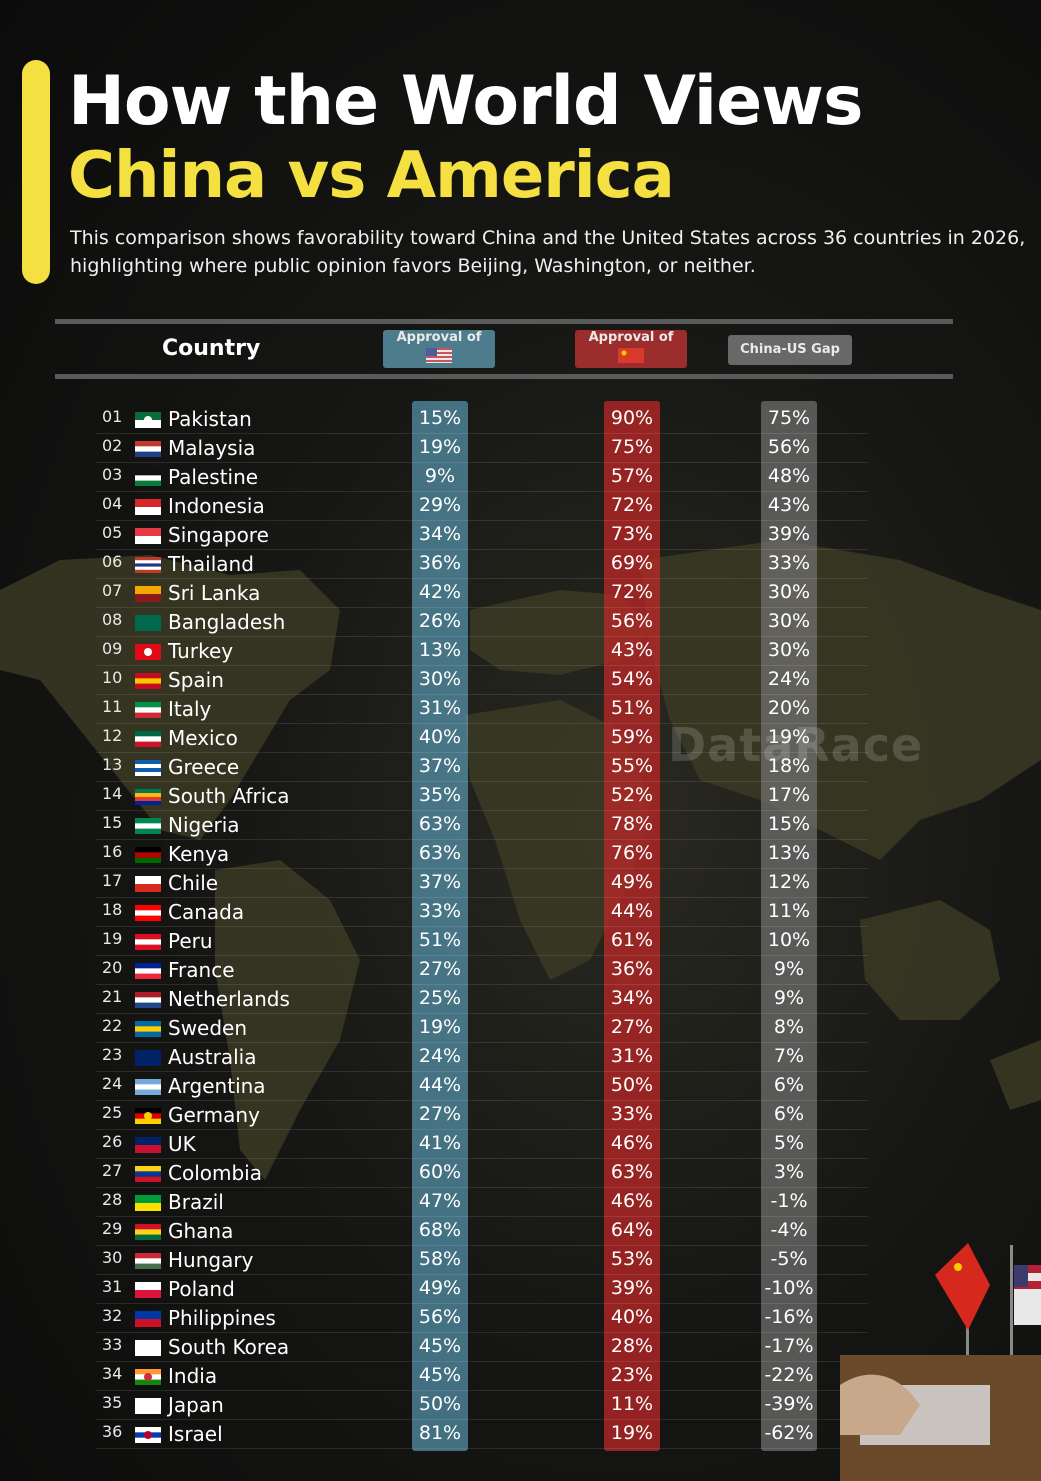  I want to click on row-rank: 05, so click(112, 532).